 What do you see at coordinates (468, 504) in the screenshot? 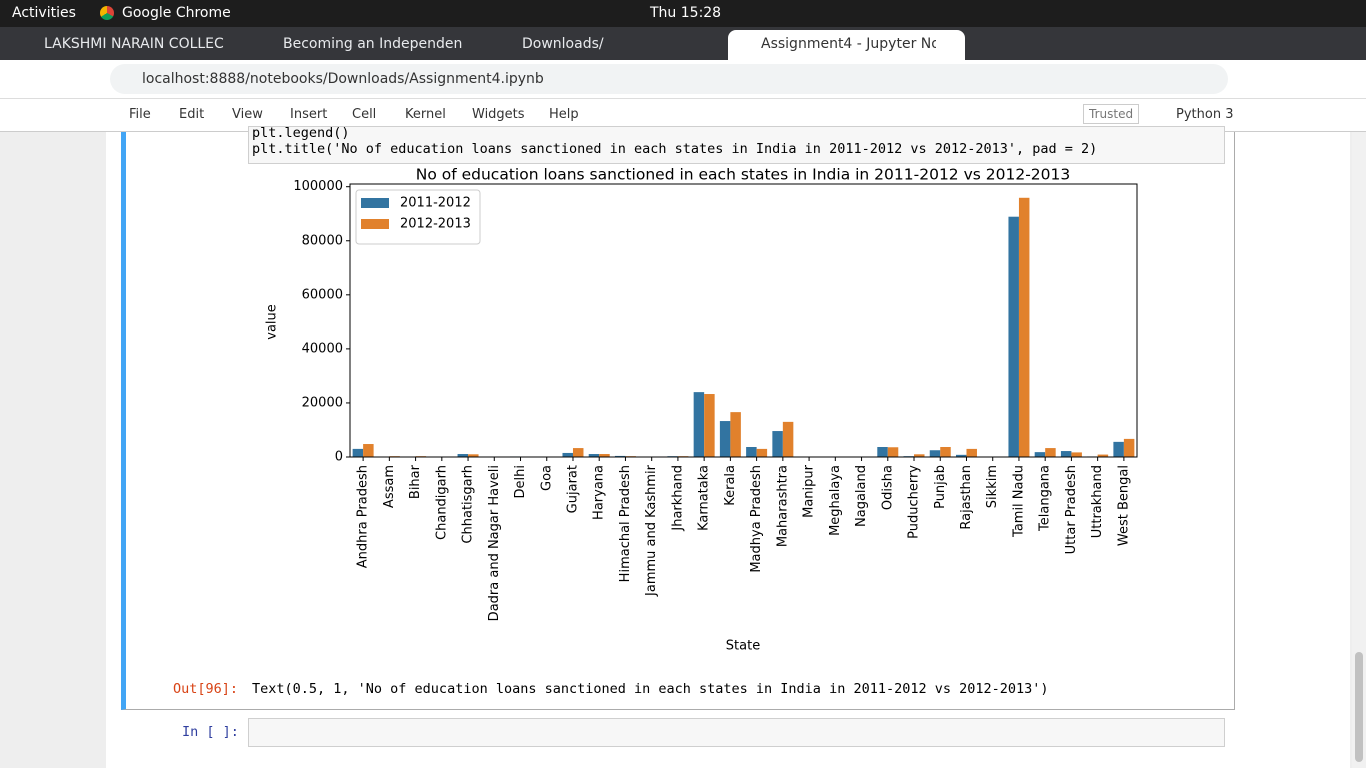
I see `x-tick-label: Chhatisgarh` at bounding box center [468, 504].